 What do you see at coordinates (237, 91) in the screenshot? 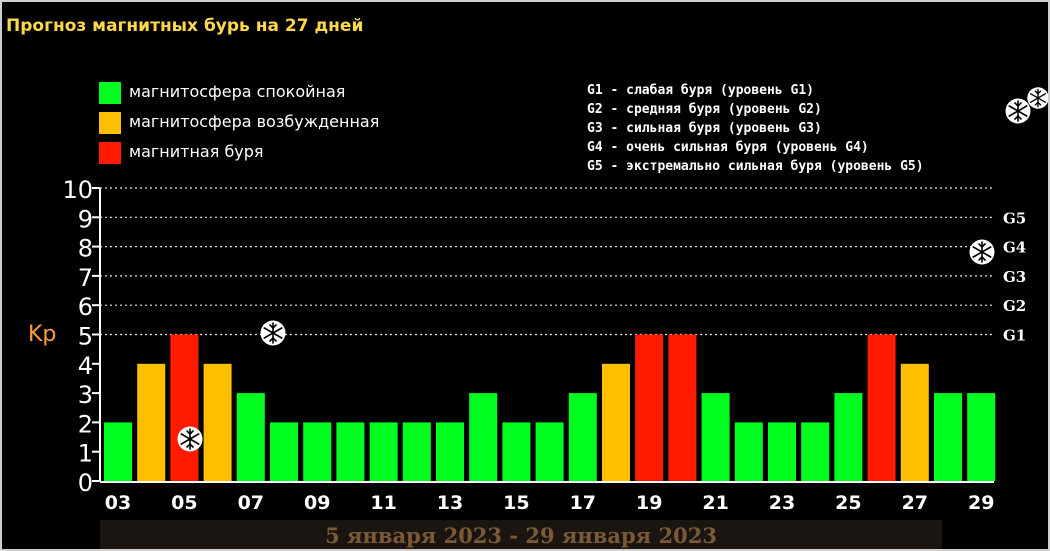
I see `legend-label-quiet: магнитосфера спокойная` at bounding box center [237, 91].